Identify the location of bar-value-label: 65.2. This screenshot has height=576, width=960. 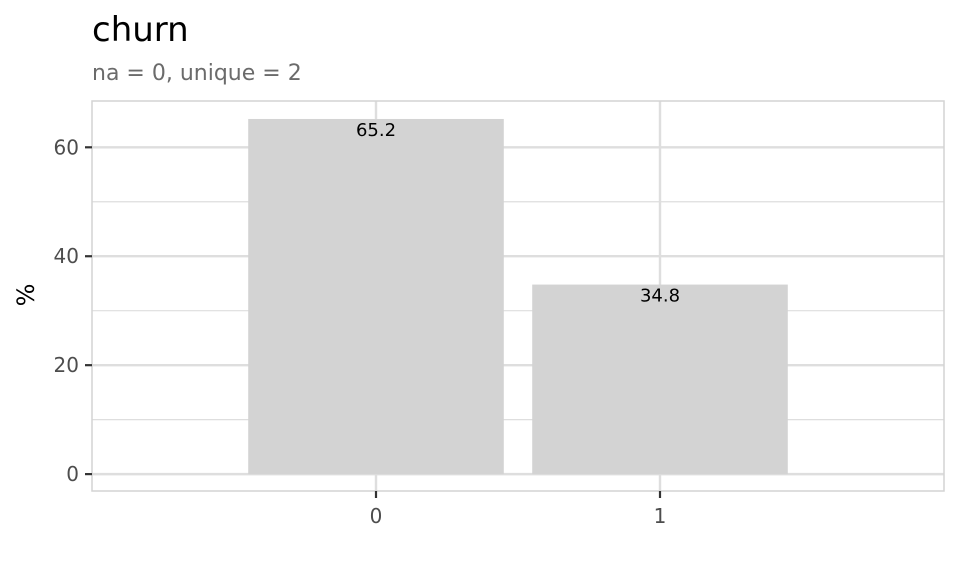
(376, 130).